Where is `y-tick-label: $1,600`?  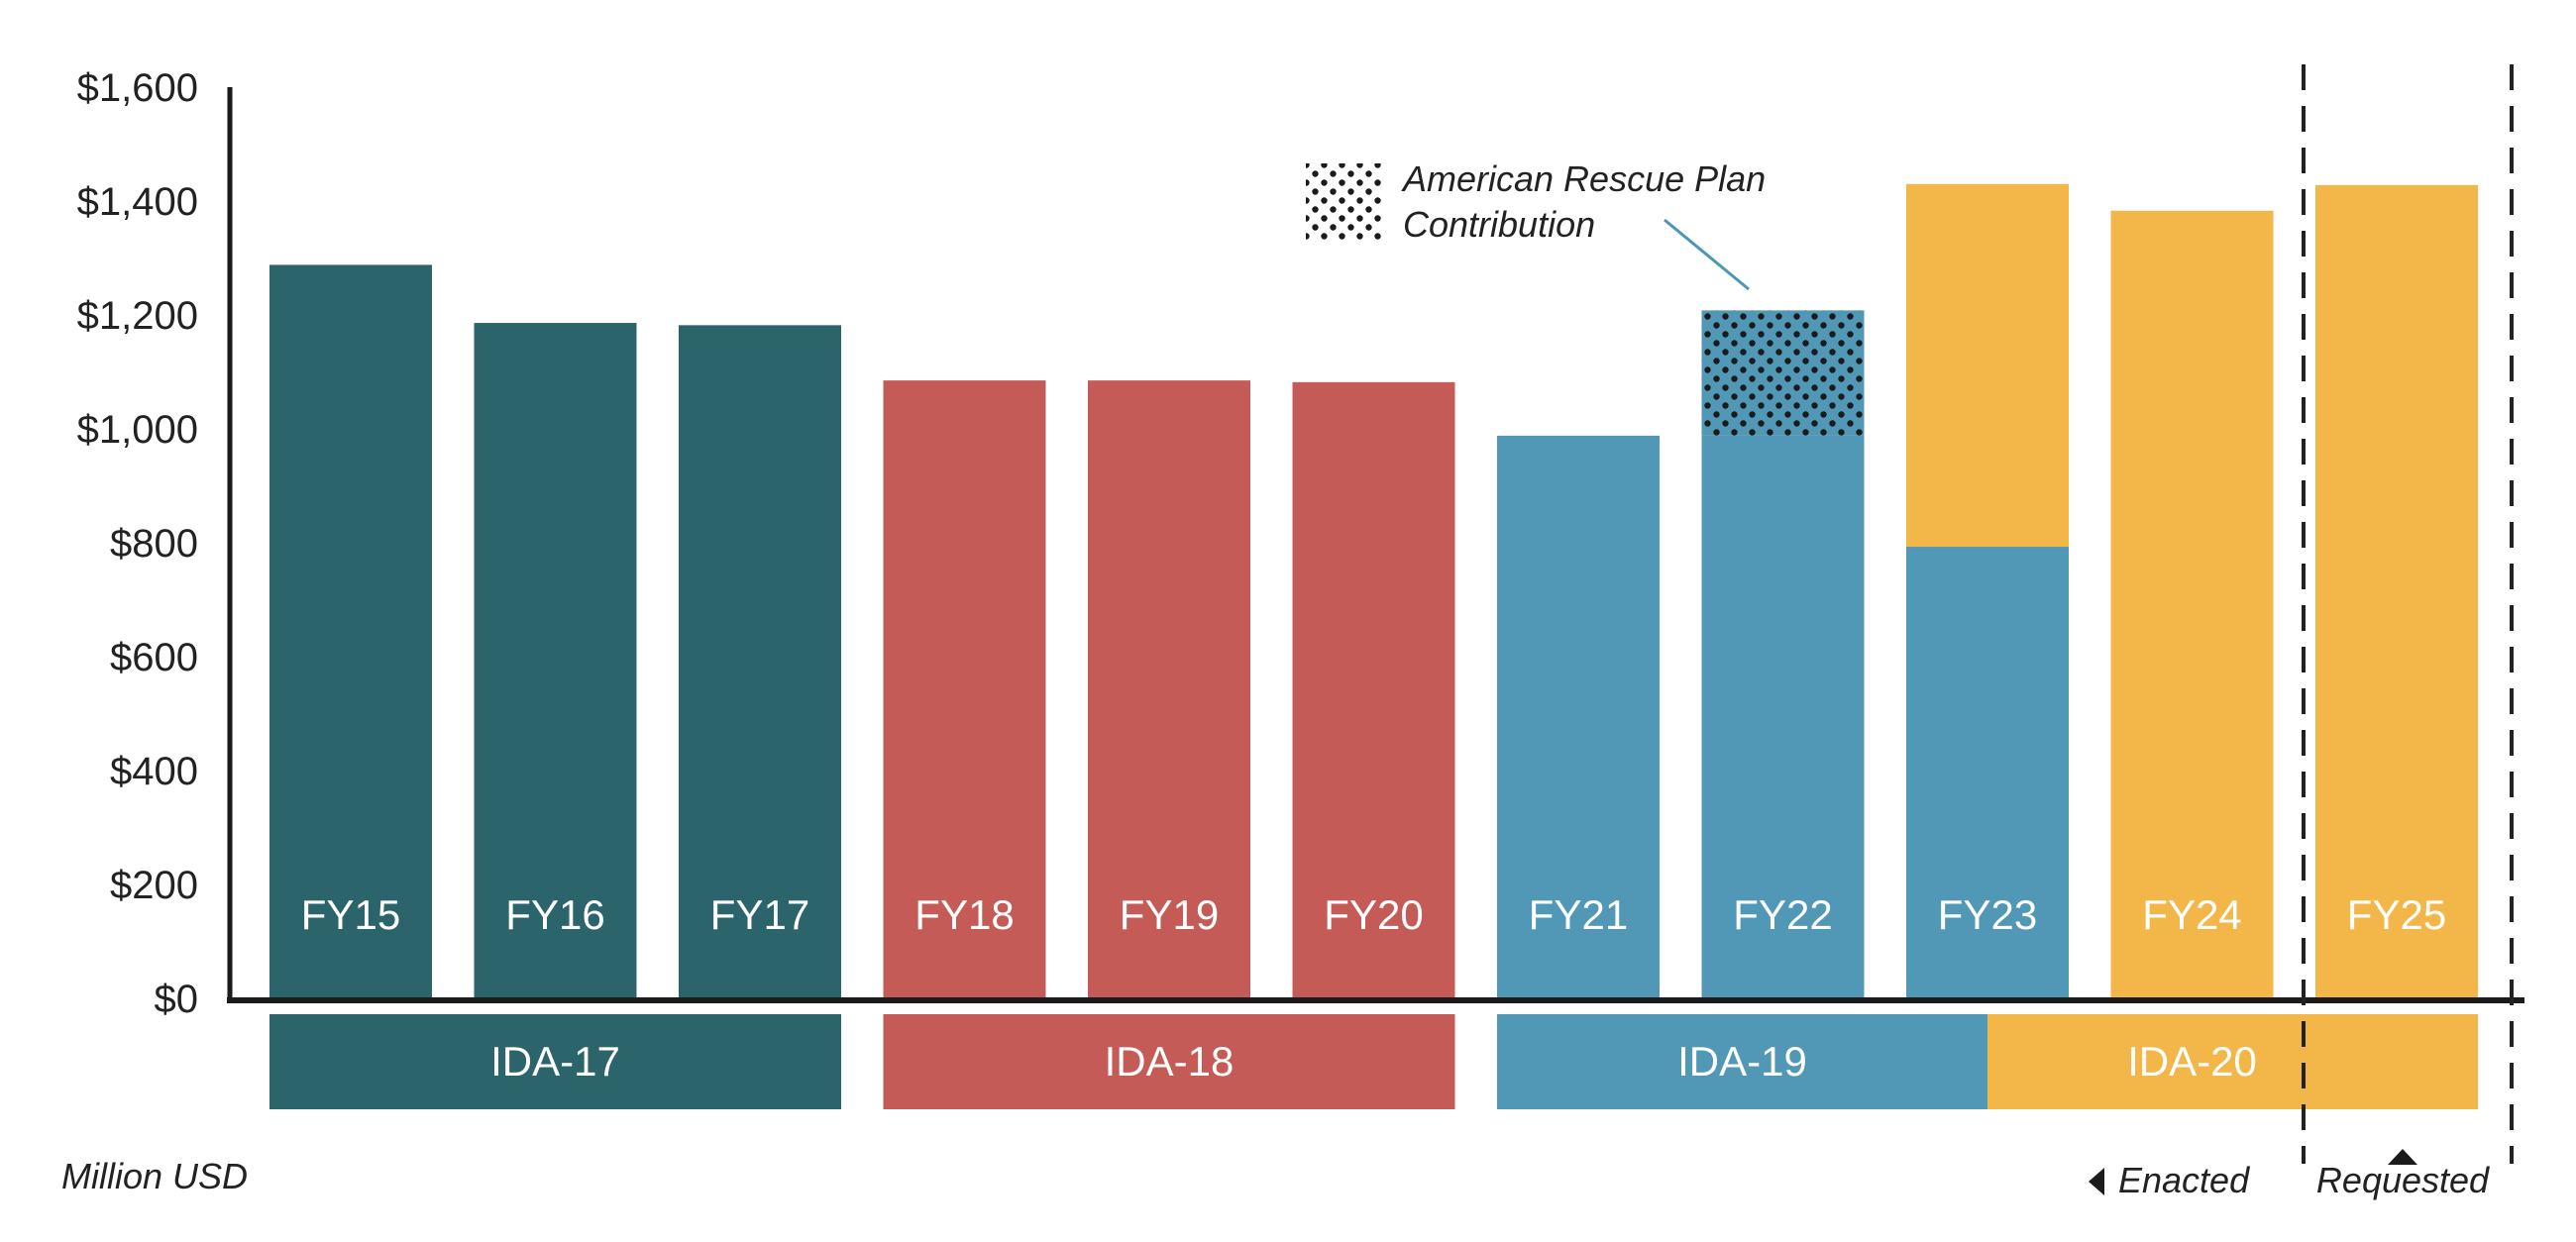 y-tick-label: $1,600 is located at coordinates (138, 88).